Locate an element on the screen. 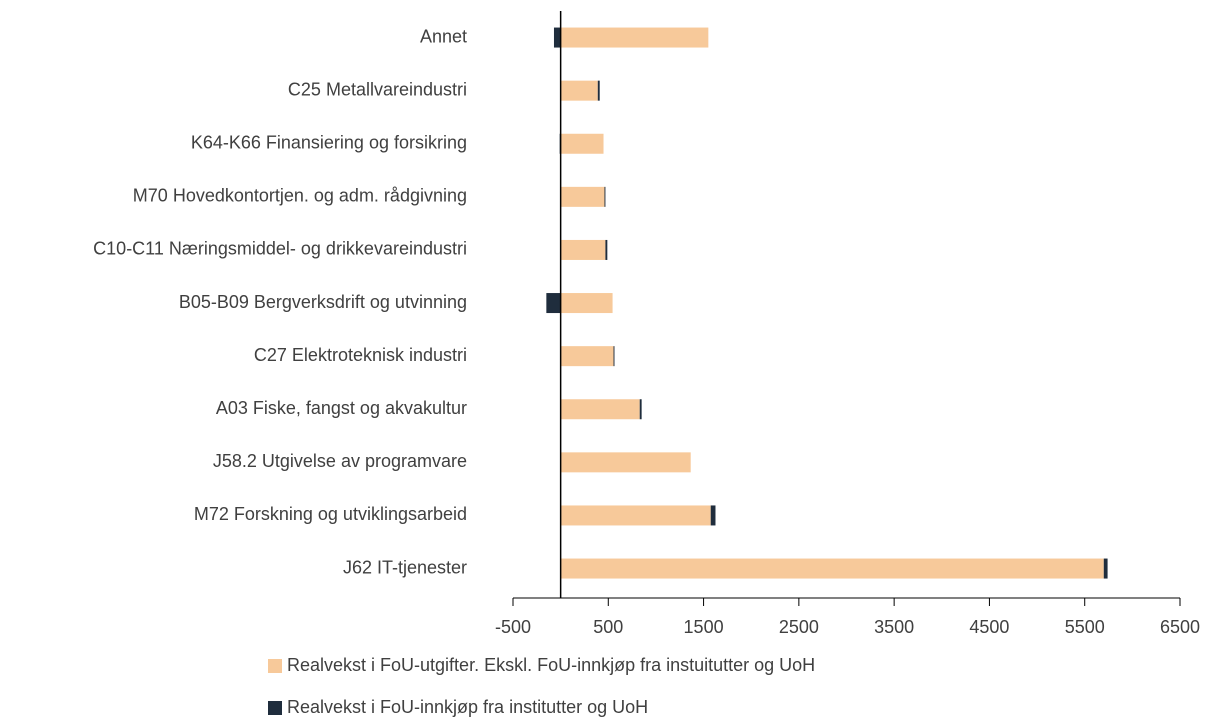 The height and width of the screenshot is (725, 1212). category-label: B05-B09 Bergverksdrift og utvinning is located at coordinates (323, 302).